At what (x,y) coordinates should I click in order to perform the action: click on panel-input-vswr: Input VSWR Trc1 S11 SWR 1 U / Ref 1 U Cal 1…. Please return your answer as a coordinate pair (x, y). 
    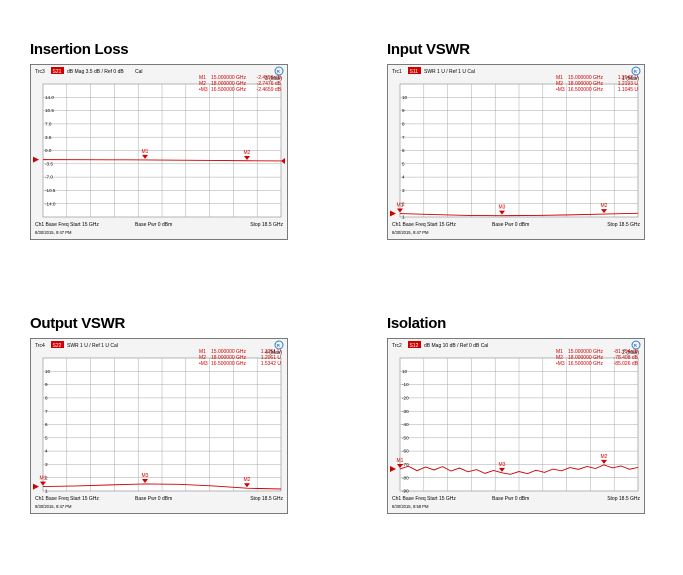
    Looking at the image, I should click on (517, 140).